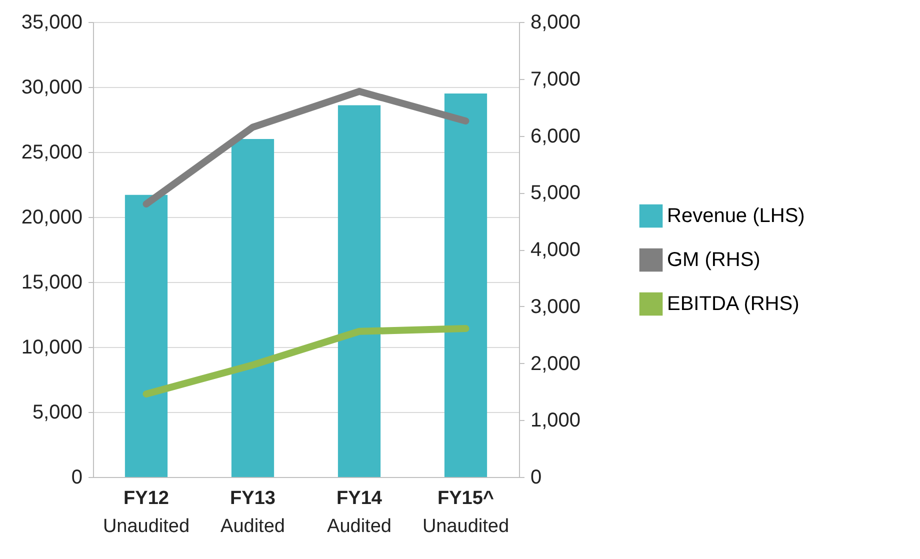 This screenshot has height=559, width=920. What do you see at coordinates (555, 421) in the screenshot?
I see `y2-tick-label: 1,000` at bounding box center [555, 421].